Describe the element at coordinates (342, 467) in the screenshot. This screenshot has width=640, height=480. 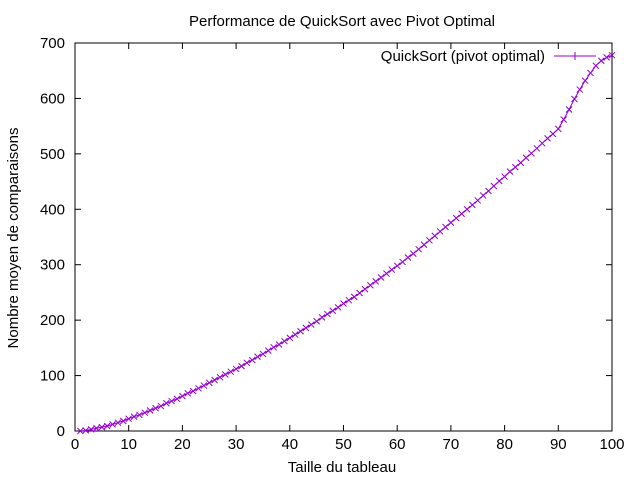
I see `x-axis-label: Taille du tableau` at that location.